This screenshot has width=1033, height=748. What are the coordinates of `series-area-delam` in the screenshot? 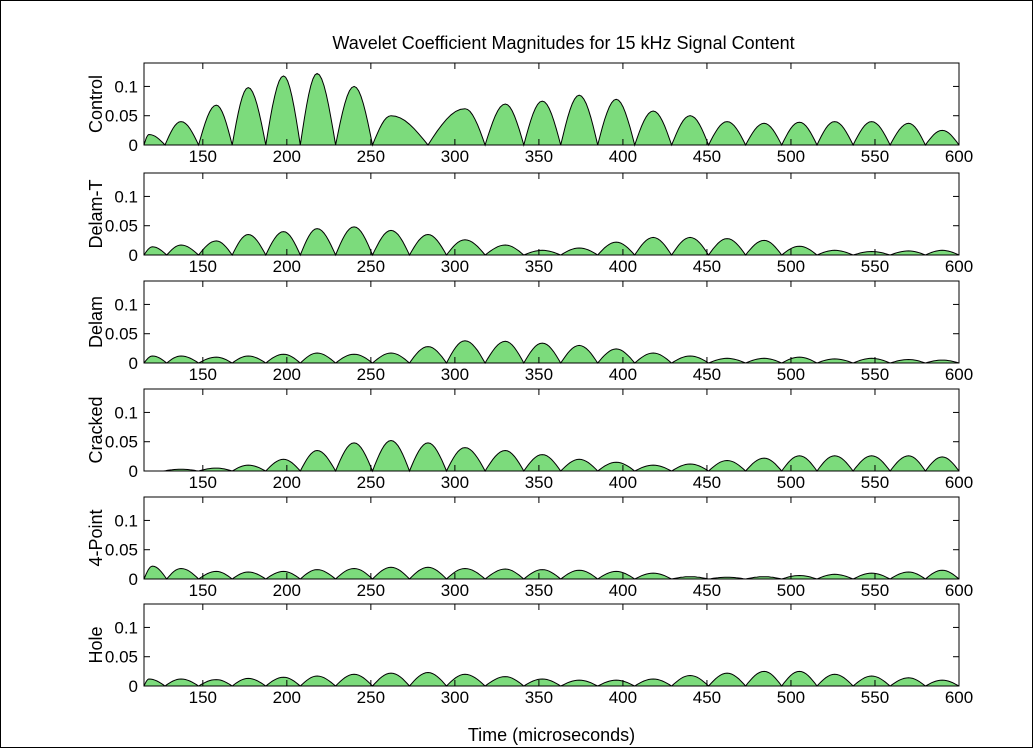 It's located at (551, 351).